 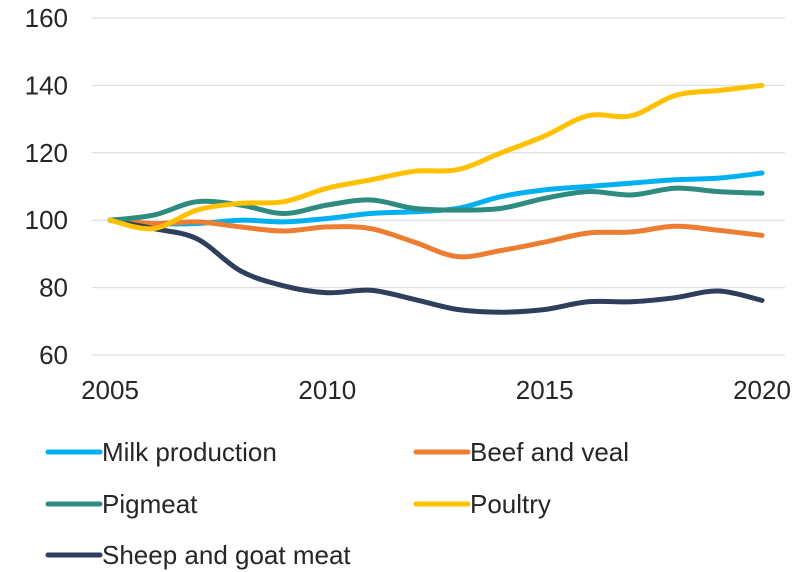 What do you see at coordinates (46, 153) in the screenshot?
I see `y-tick-label: 120` at bounding box center [46, 153].